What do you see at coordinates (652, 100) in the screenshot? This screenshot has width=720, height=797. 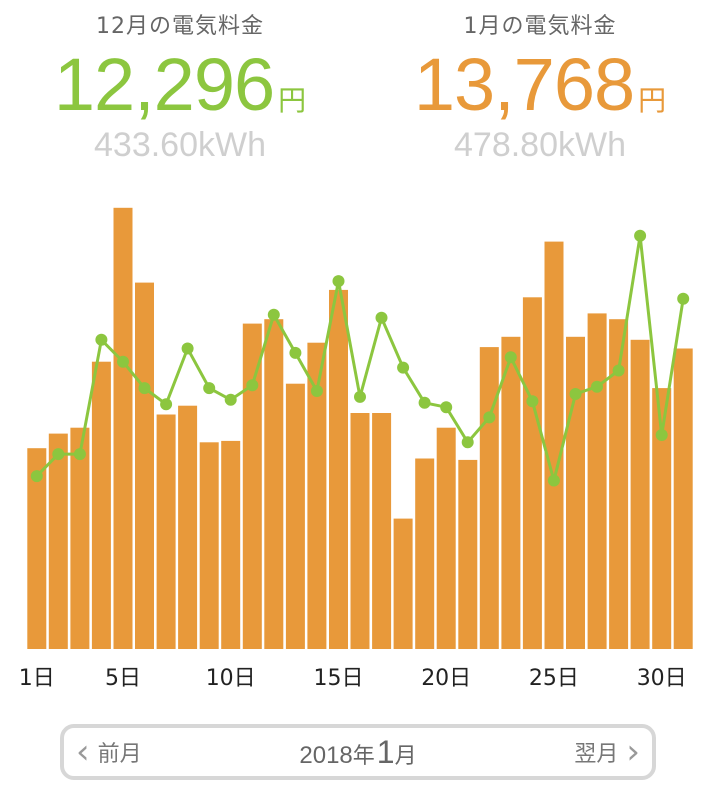 I see `current-month-amount-unit: 円` at bounding box center [652, 100].